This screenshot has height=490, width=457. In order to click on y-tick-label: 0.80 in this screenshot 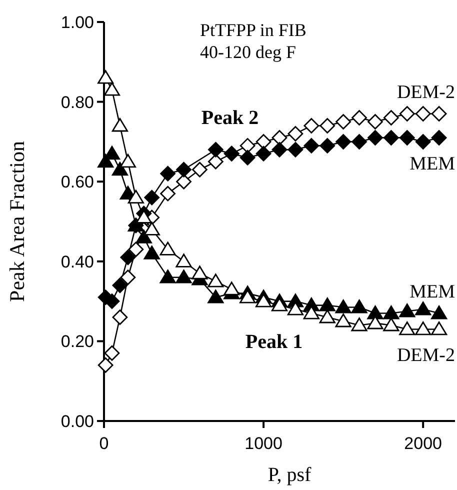, I will do `click(77, 102)`.